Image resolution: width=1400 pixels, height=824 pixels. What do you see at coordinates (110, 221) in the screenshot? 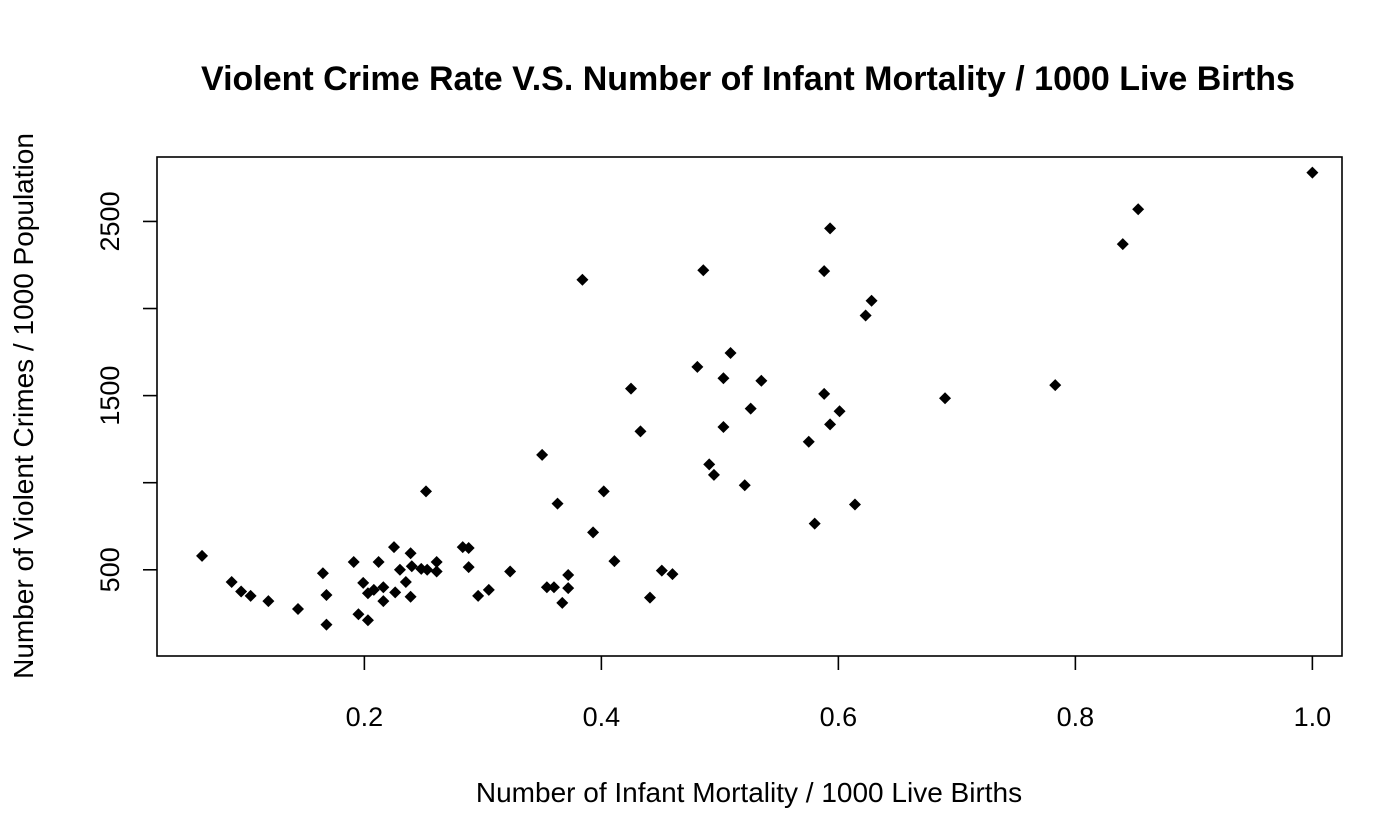
I see `y-tick-label: 2500` at bounding box center [110, 221].